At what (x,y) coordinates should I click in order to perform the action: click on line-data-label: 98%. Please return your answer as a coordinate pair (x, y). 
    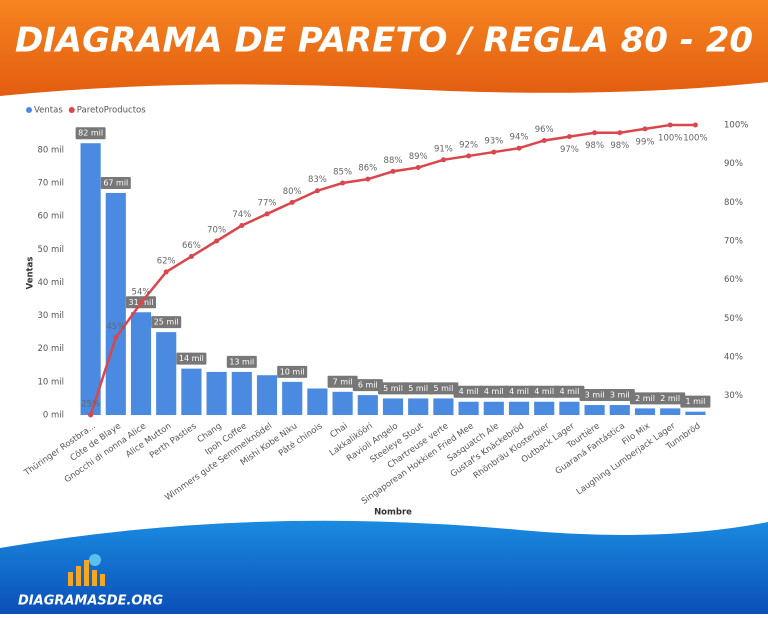
    Looking at the image, I should click on (594, 146).